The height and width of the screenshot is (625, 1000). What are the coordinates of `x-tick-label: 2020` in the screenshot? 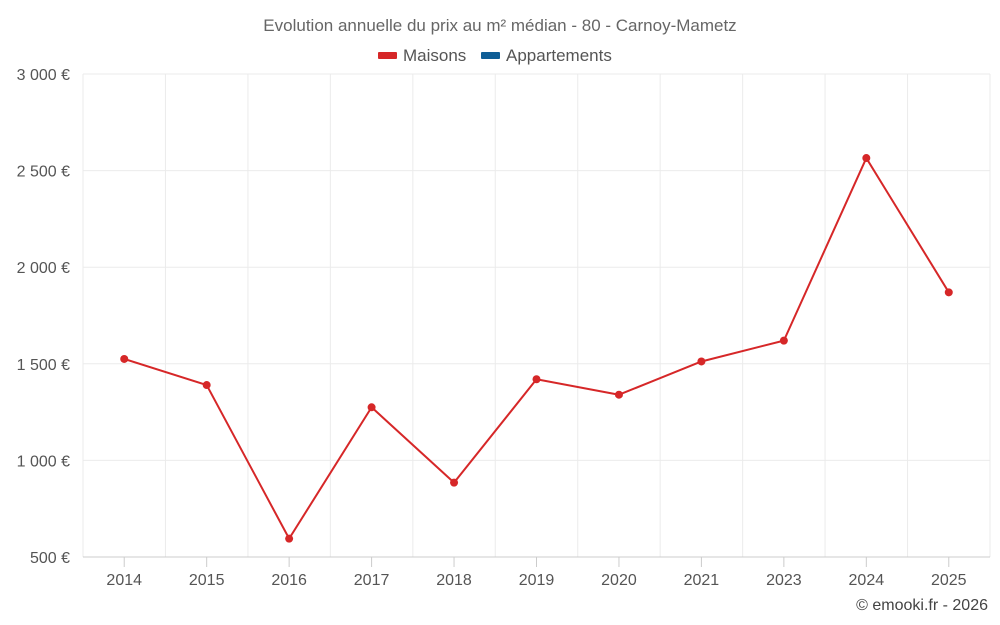 It's located at (619, 580).